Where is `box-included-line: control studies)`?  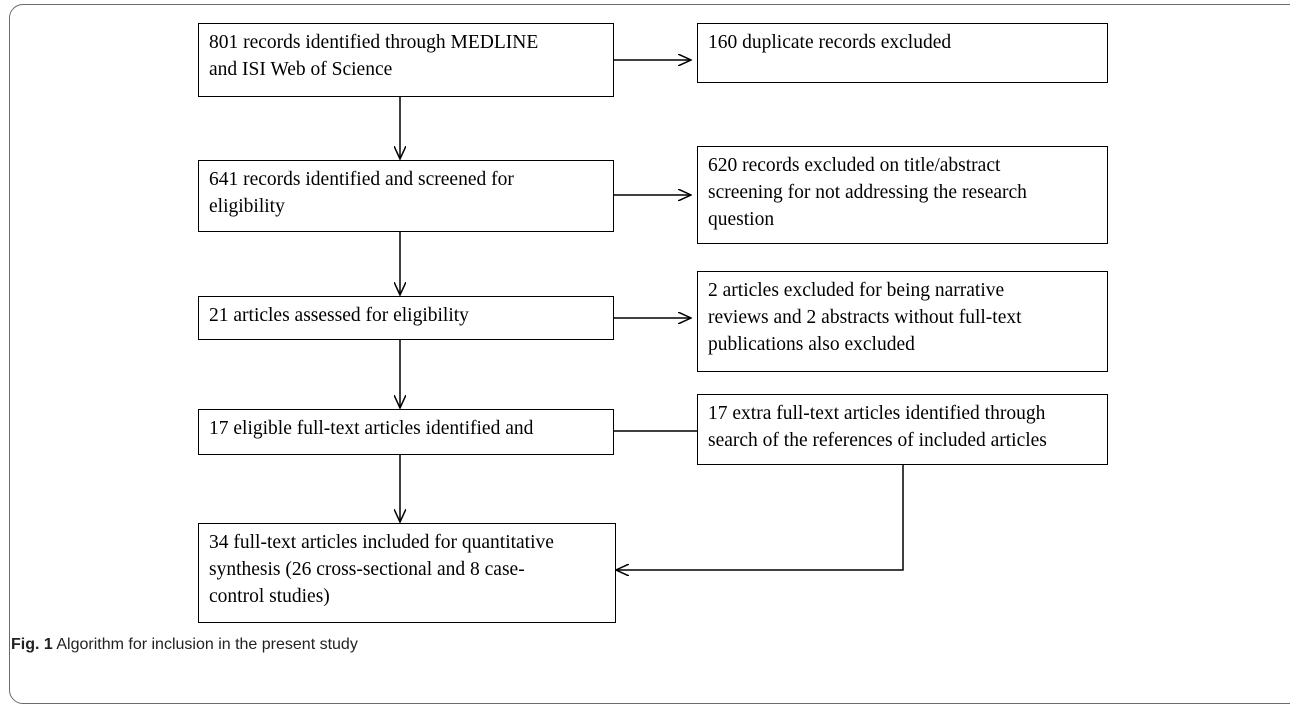 box-included-line: control studies) is located at coordinates (269, 596).